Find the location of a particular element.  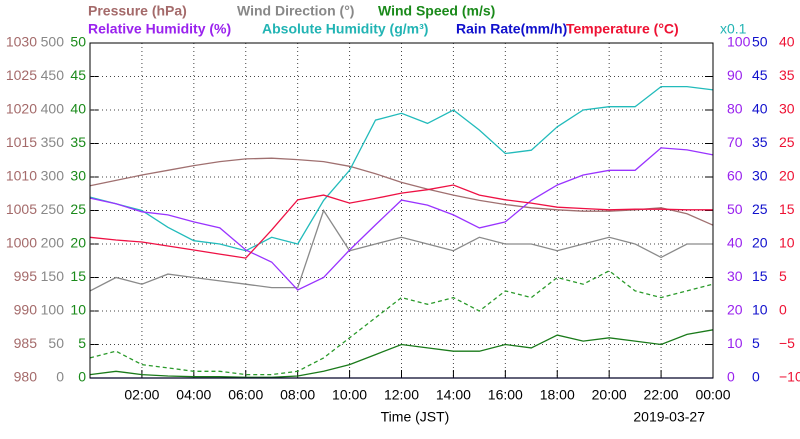

y-tick-label: 500 is located at coordinates (53, 42).